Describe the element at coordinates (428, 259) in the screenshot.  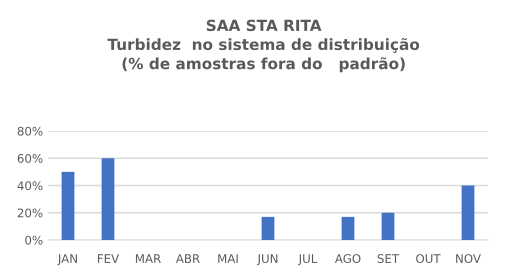
I see `x-tick-label: OUT` at that location.